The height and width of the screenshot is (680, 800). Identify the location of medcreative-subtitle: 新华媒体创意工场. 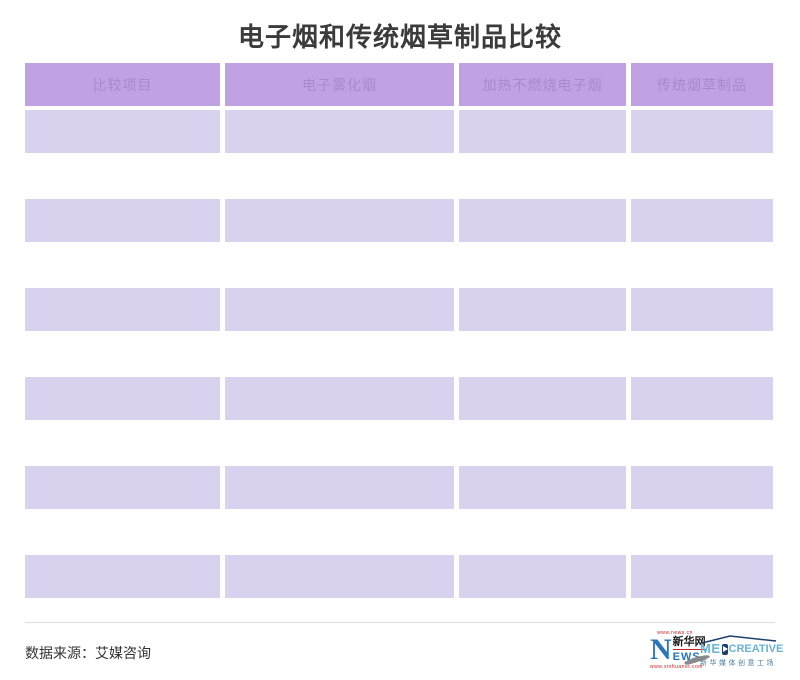
(738, 663).